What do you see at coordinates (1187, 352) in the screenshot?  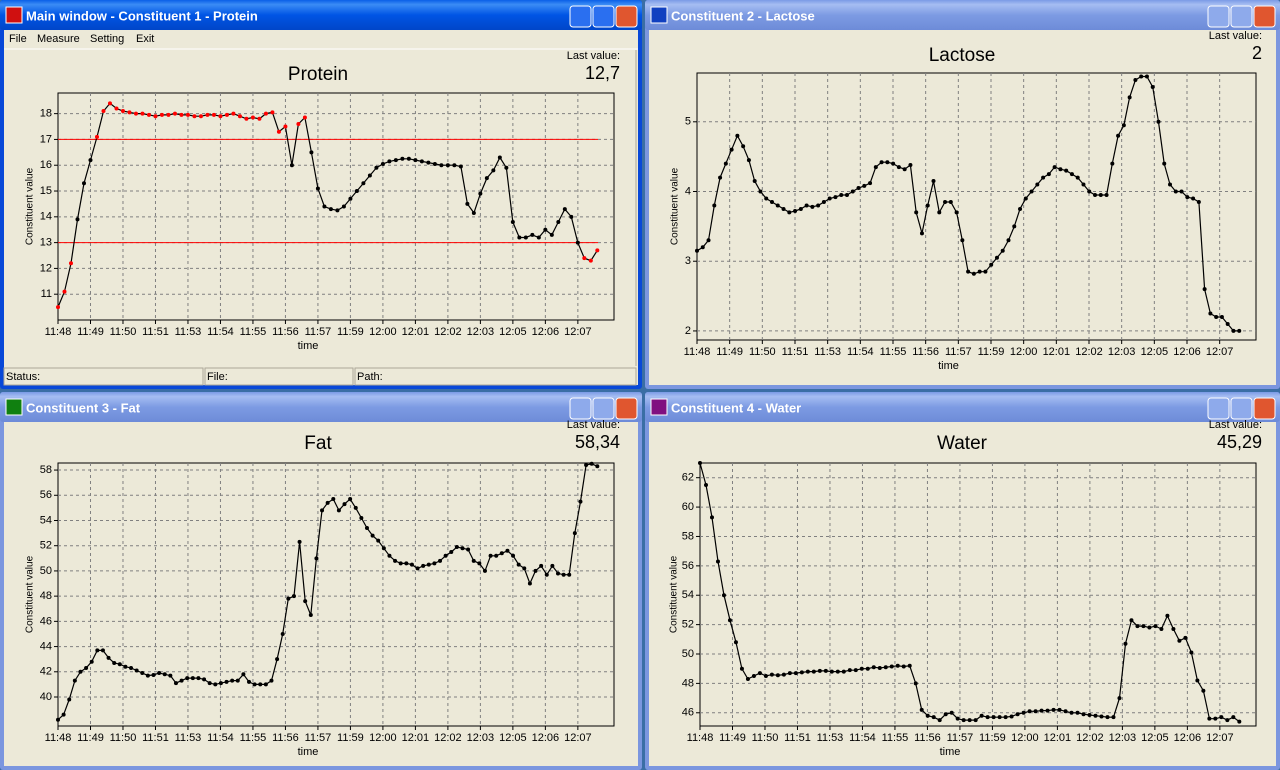 I see `x-tick-label: 12:06` at bounding box center [1187, 352].